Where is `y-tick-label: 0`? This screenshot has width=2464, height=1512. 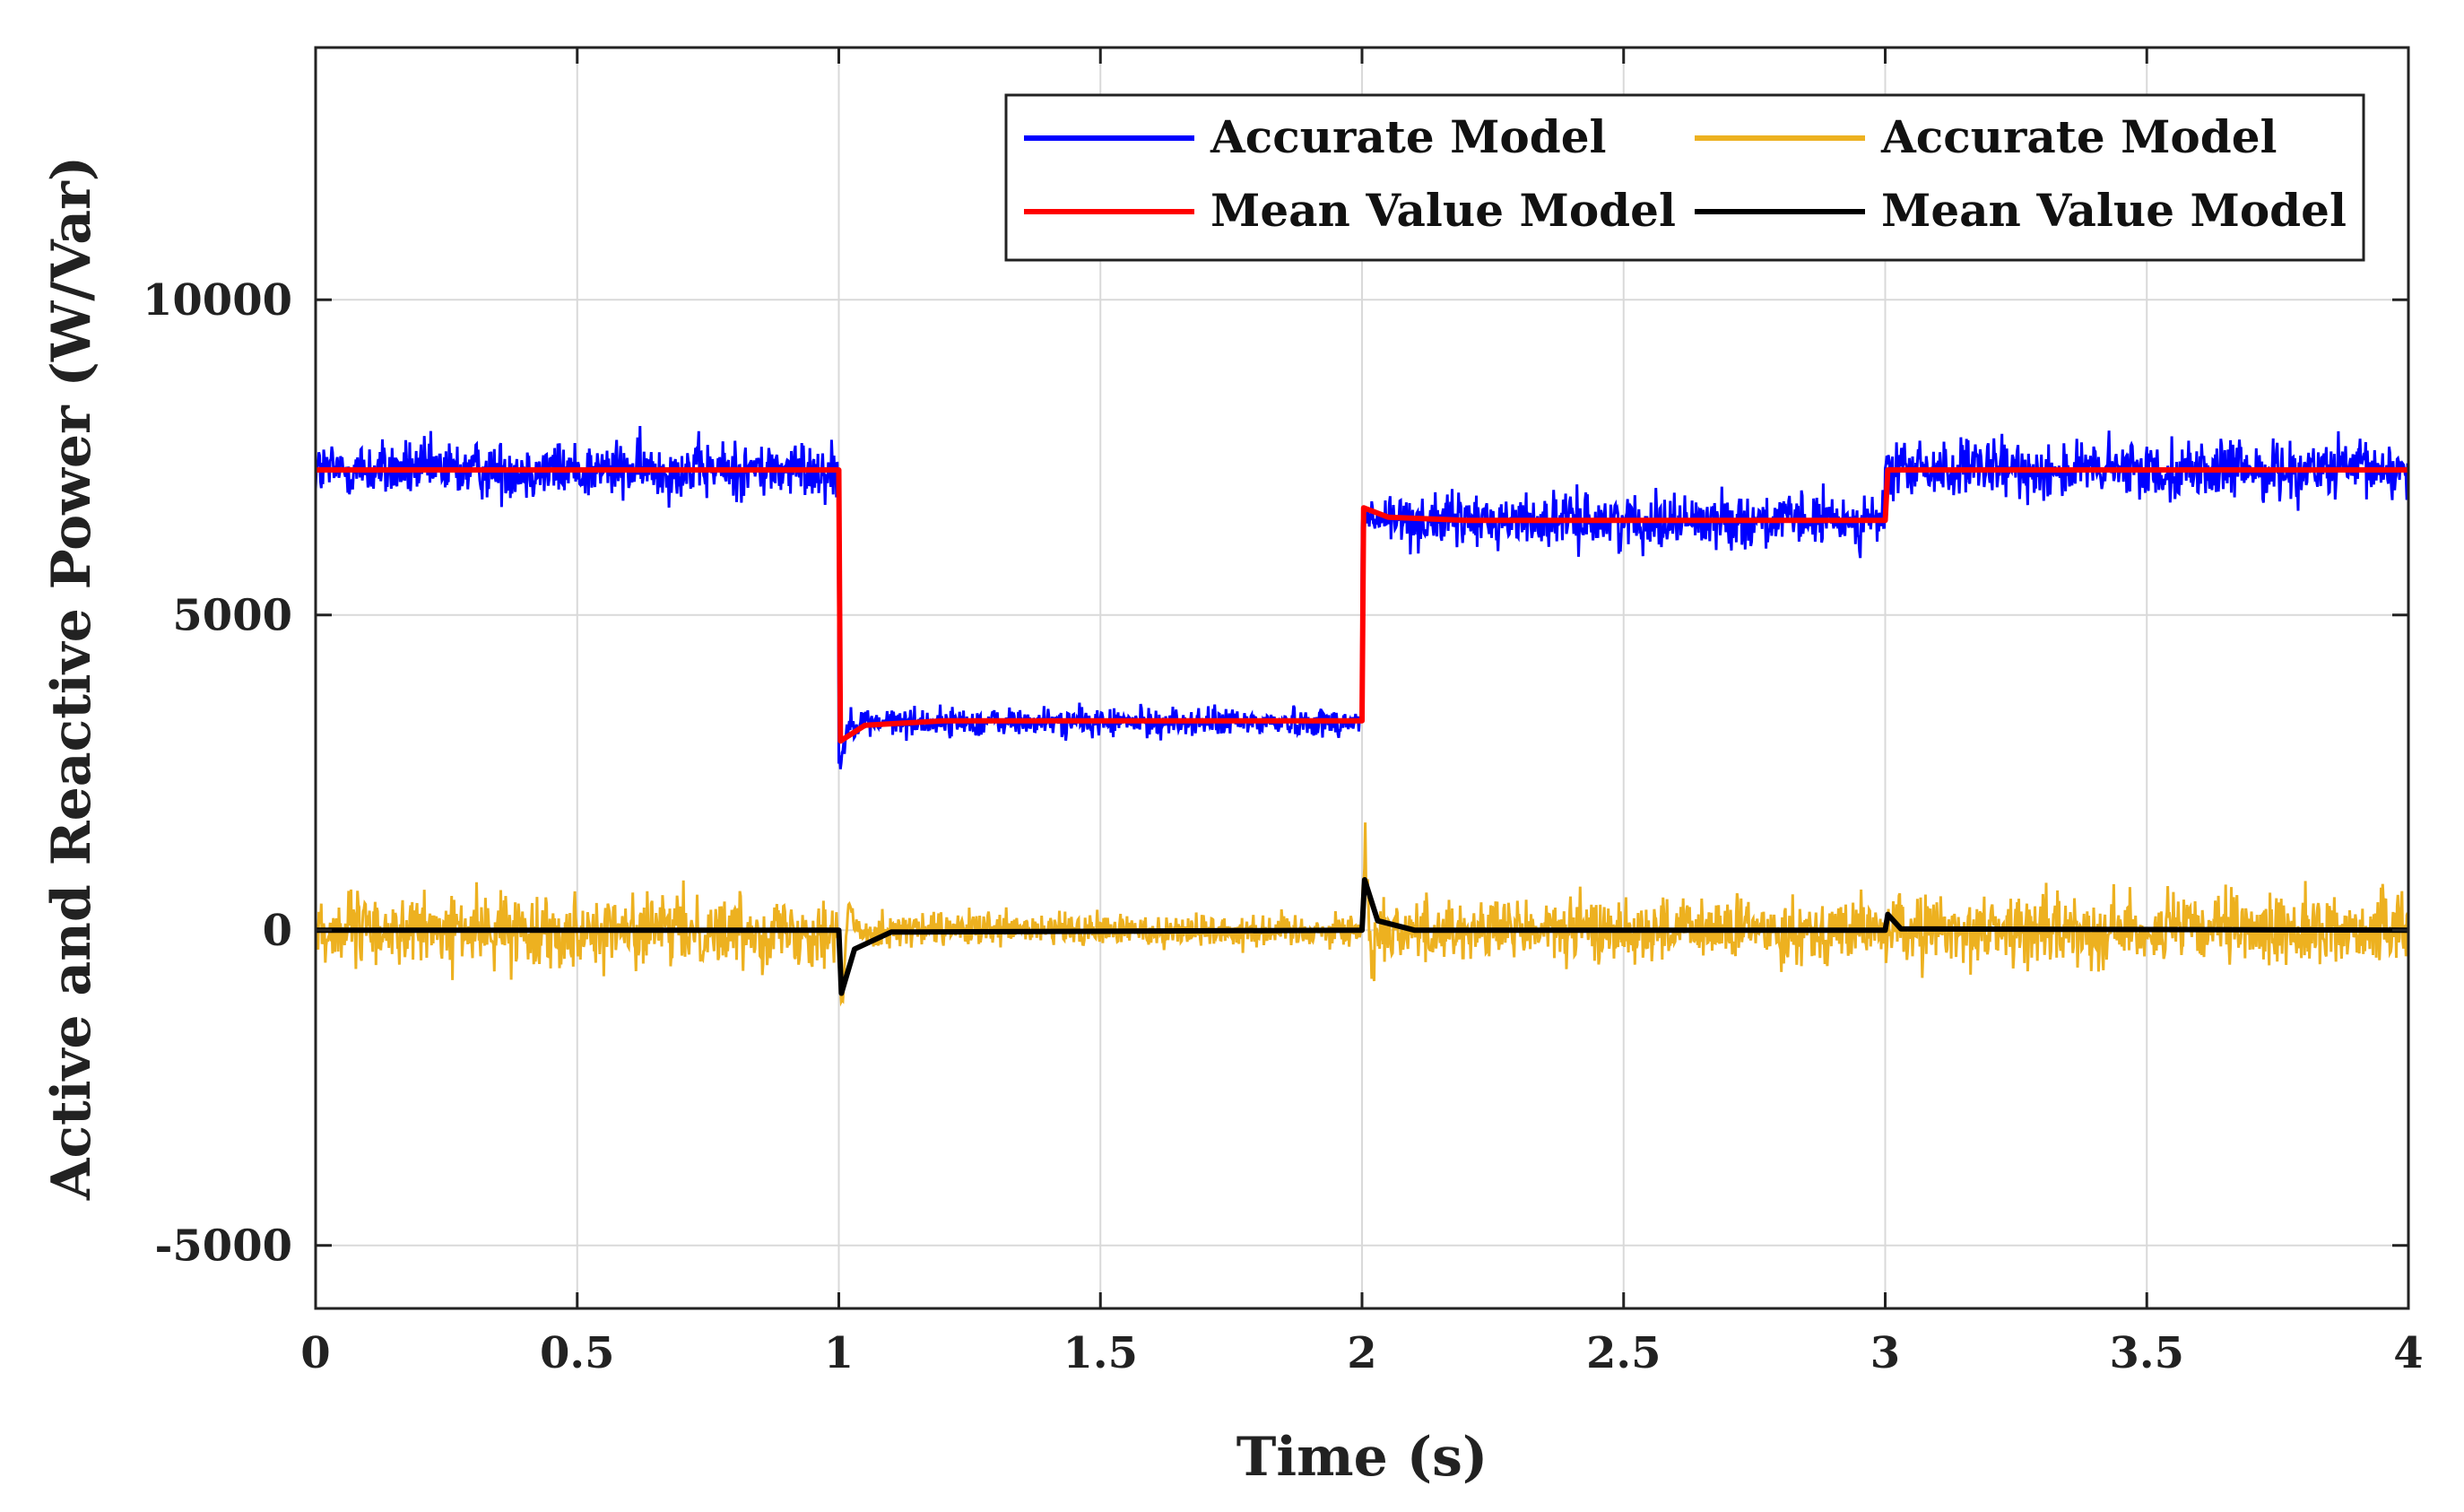 y-tick-label: 0 is located at coordinates (277, 931).